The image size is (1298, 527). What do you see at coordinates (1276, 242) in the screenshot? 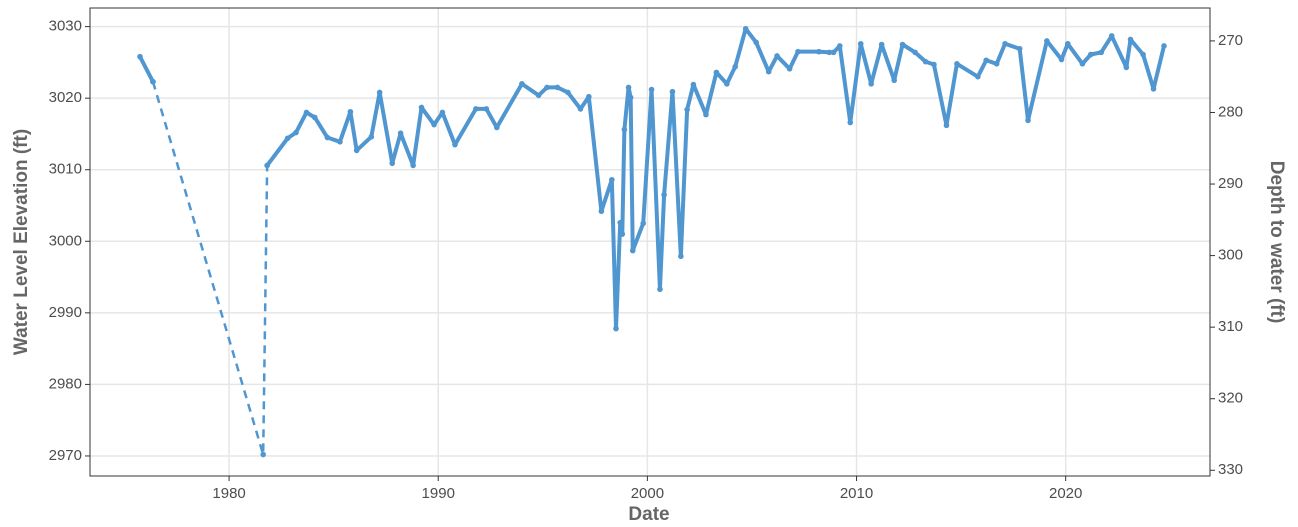
I see `y2-axis-title: Depth to water (ft)` at bounding box center [1276, 242].